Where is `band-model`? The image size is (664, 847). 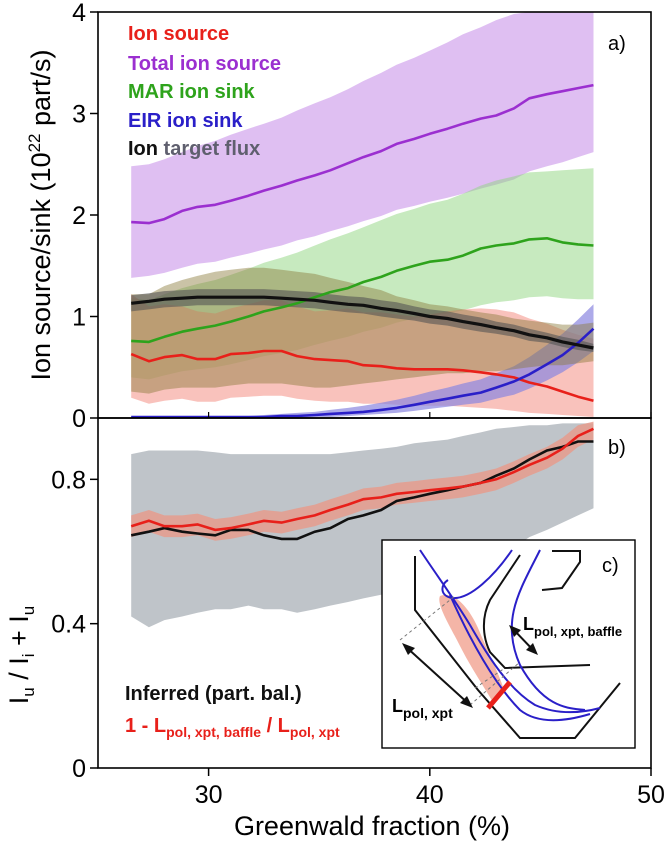
band-model is located at coordinates (362, 481).